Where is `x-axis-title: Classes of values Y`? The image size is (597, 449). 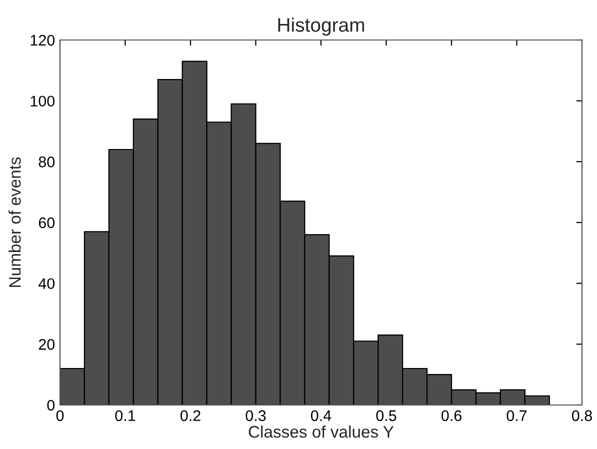
x-axis-title: Classes of values Y is located at coordinates (321, 431).